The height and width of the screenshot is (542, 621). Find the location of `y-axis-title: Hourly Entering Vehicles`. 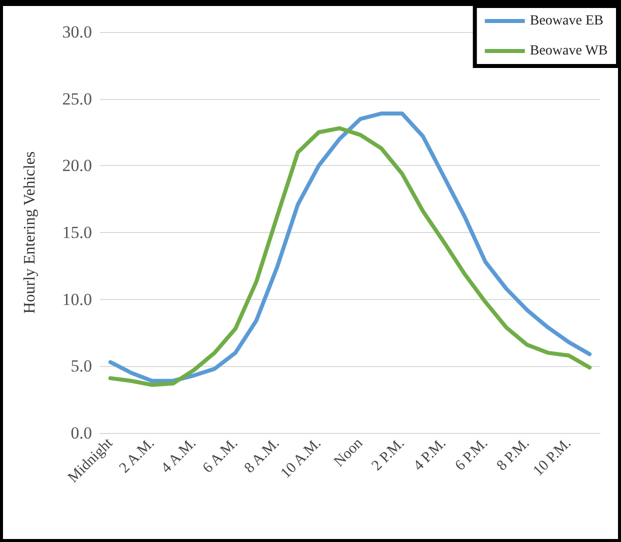

y-axis-title: Hourly Entering Vehicles is located at coordinates (30, 232).